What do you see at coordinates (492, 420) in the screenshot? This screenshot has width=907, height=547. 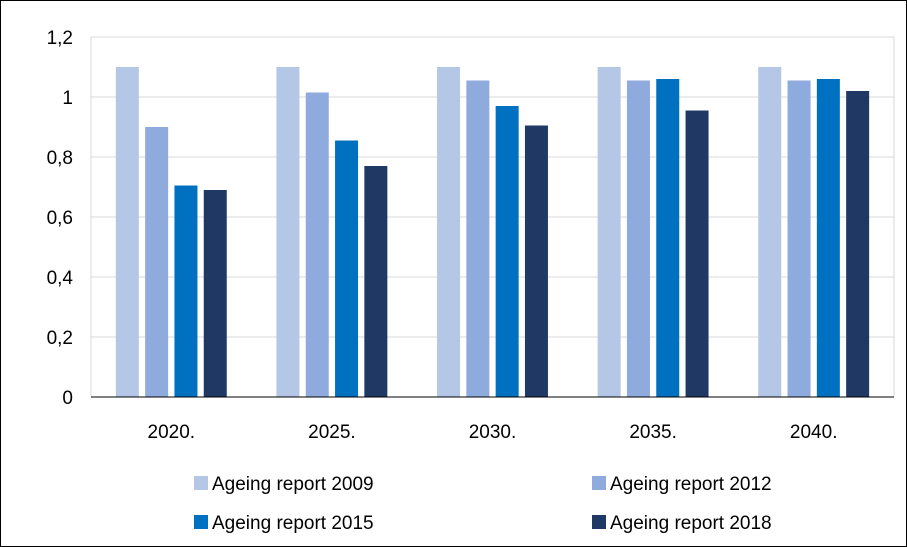 I see `x-axis: 2020. 2025. 2030. 2035. 2040.` at bounding box center [492, 420].